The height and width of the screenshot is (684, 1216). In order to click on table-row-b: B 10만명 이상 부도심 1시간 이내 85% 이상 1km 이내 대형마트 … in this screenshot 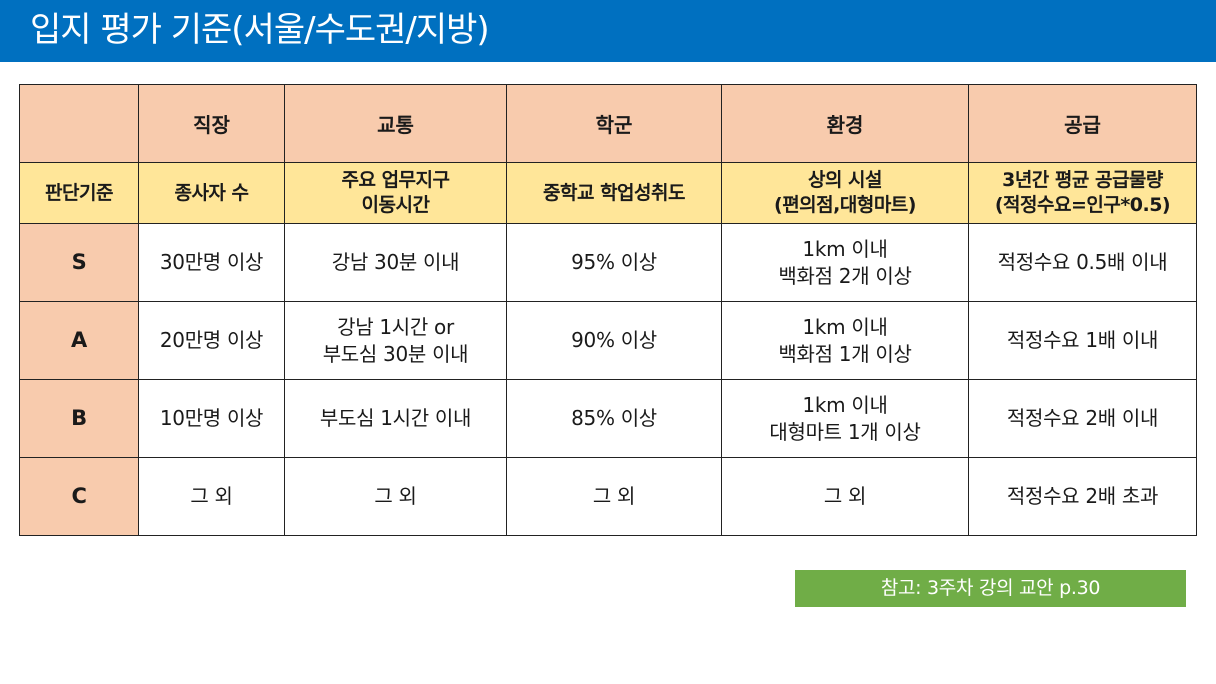, I will do `click(608, 418)`.